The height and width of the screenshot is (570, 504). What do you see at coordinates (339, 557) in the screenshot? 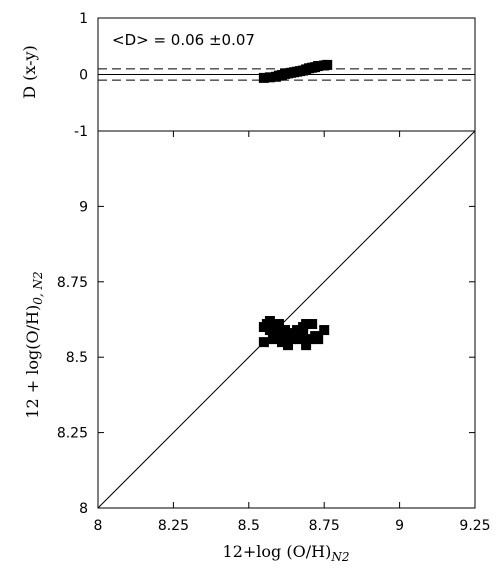
I see `x-axis-title-subscript: N2` at bounding box center [339, 557].